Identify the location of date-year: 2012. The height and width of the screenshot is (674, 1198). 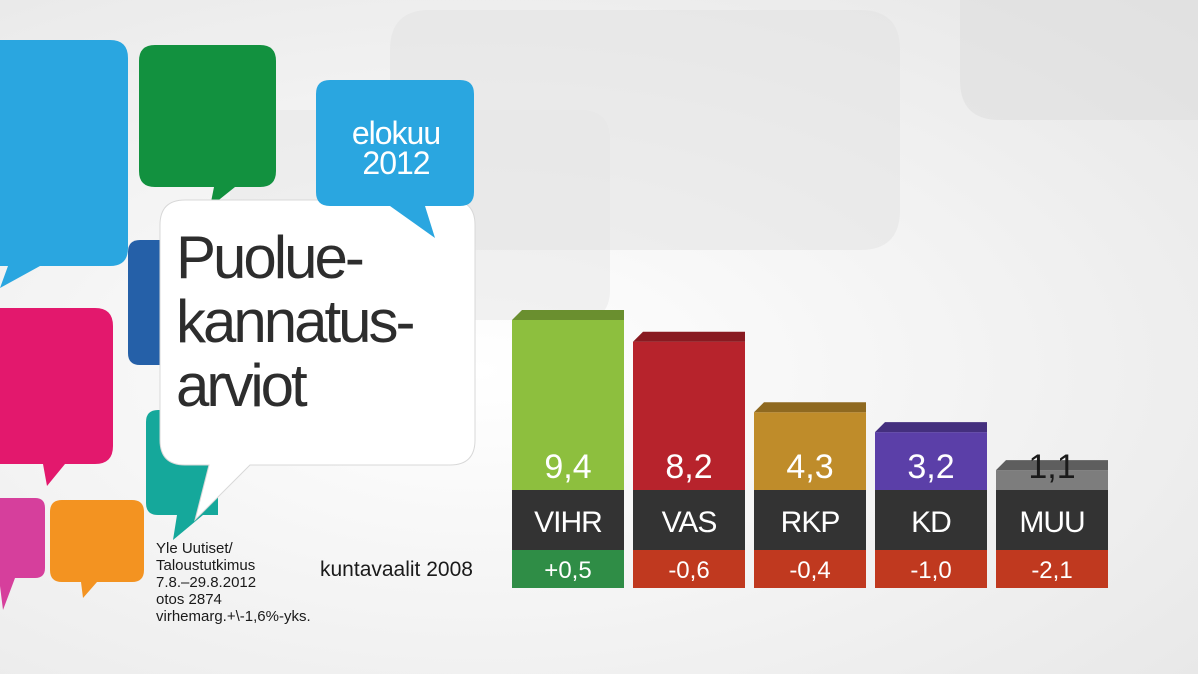
(396, 163).